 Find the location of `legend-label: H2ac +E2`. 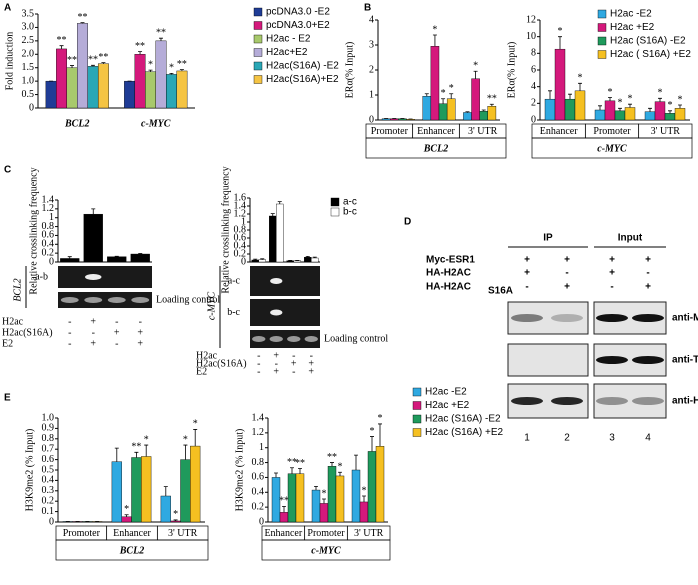

legend-label: H2ac +E2 is located at coordinates (632, 27).